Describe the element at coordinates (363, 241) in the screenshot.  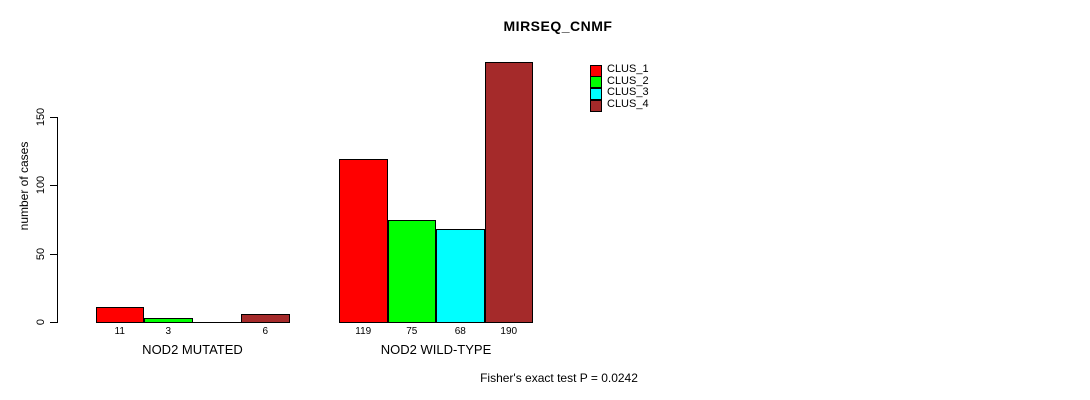
I see `bar-clus-1-nod2-wild-type` at that location.